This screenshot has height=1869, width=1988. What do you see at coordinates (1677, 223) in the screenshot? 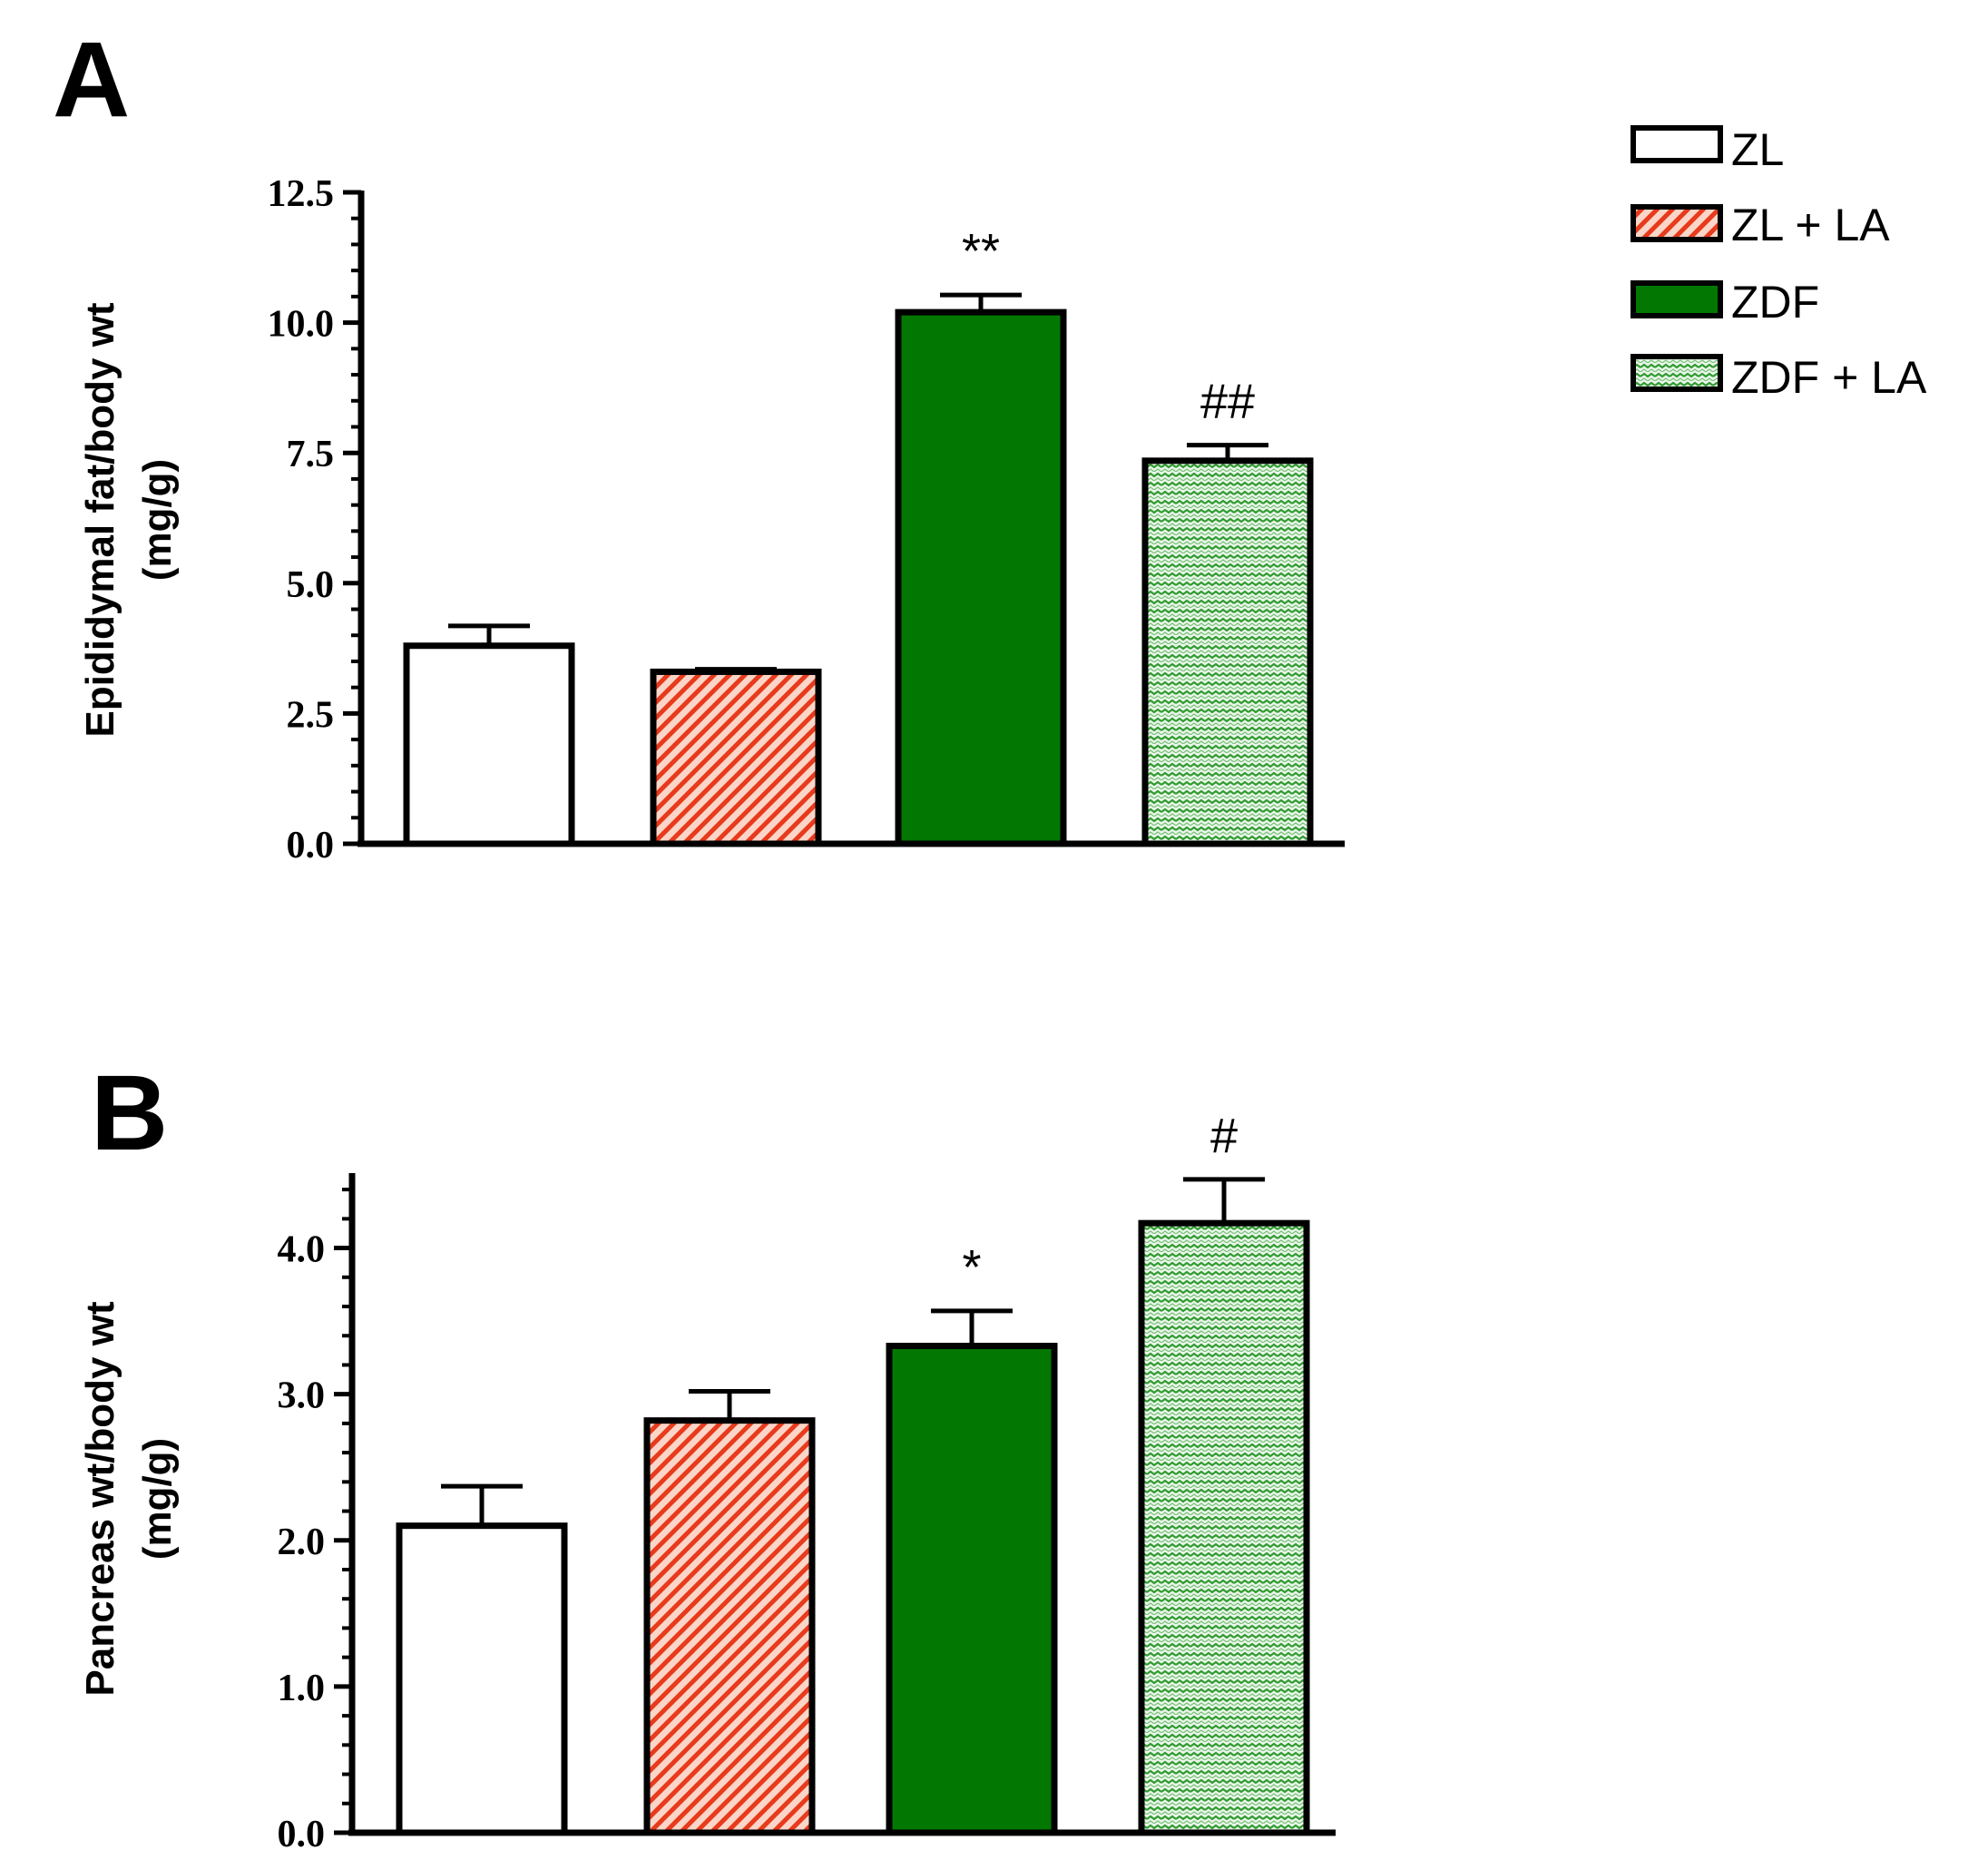
I see `legend-swatch-zl-la` at bounding box center [1677, 223].